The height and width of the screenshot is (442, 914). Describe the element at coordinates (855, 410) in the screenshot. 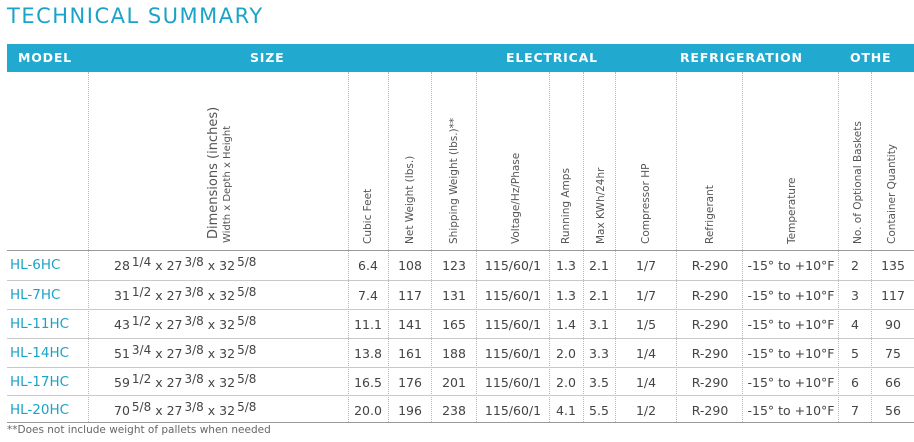

I see `baskets-cell: 7` at that location.